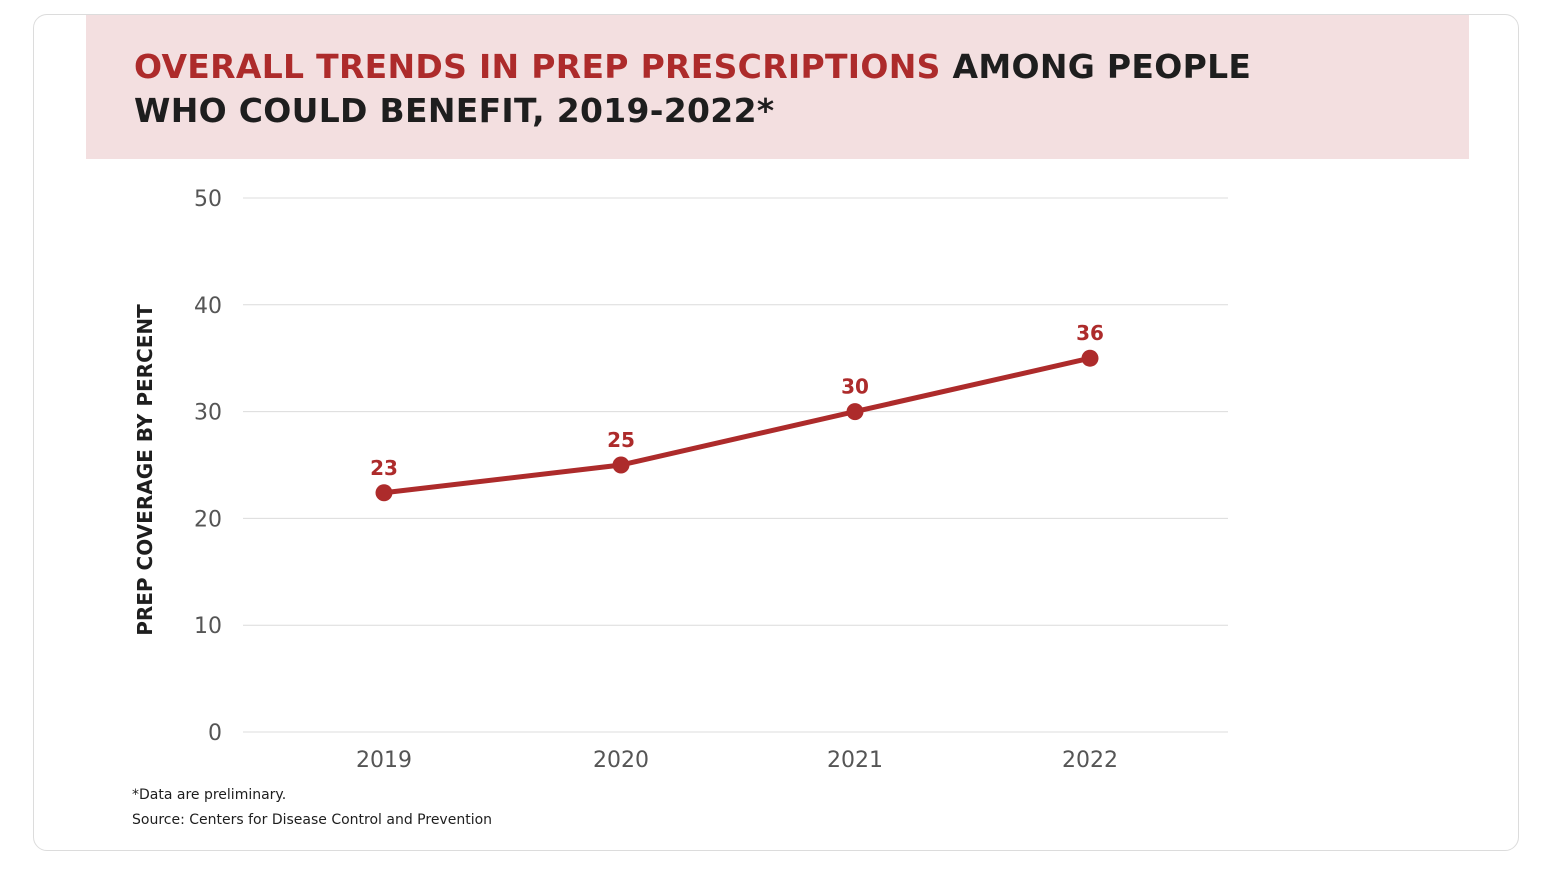 This screenshot has width=1558, height=878. I want to click on y-tick-label: 40, so click(208, 306).